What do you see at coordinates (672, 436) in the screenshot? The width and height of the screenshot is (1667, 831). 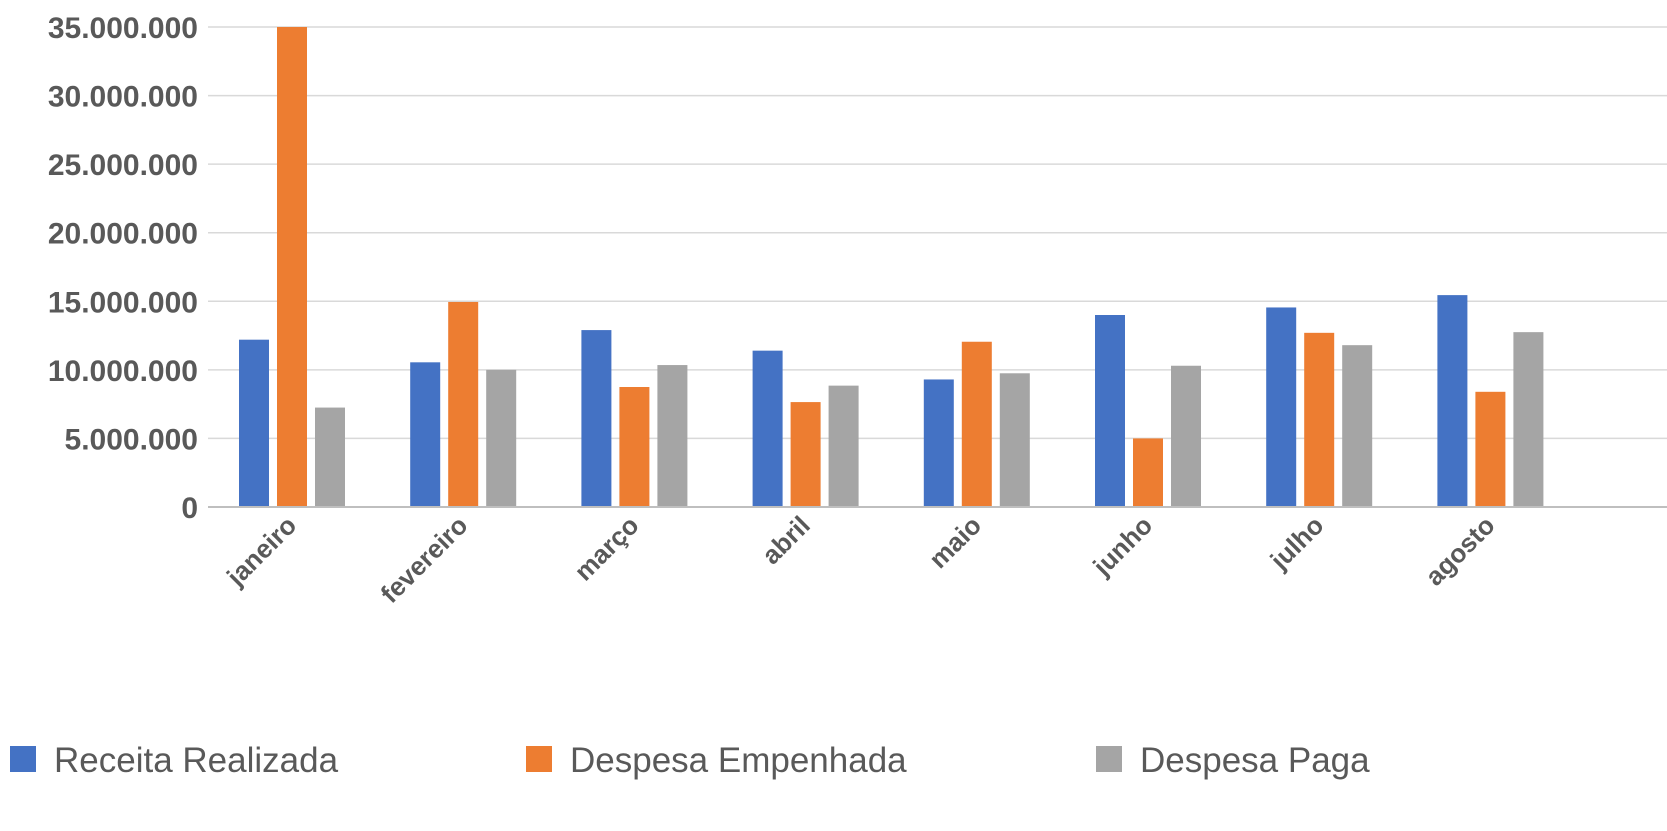 I see `bar-despesa-paga-março` at bounding box center [672, 436].